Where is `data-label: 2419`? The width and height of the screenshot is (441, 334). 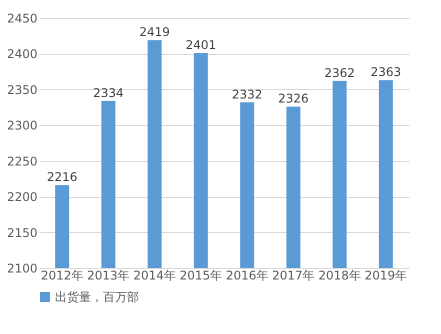
data-label: 2419 is located at coordinates (154, 32).